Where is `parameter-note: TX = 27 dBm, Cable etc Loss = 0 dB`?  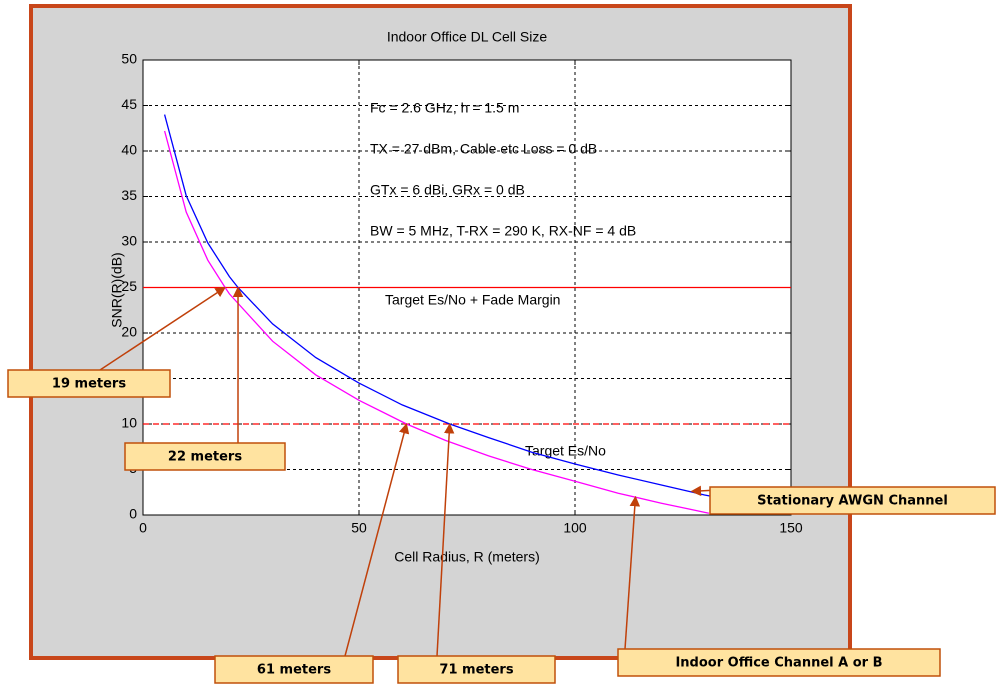
parameter-note: TX = 27 dBm, Cable etc Loss = 0 dB is located at coordinates (483, 149).